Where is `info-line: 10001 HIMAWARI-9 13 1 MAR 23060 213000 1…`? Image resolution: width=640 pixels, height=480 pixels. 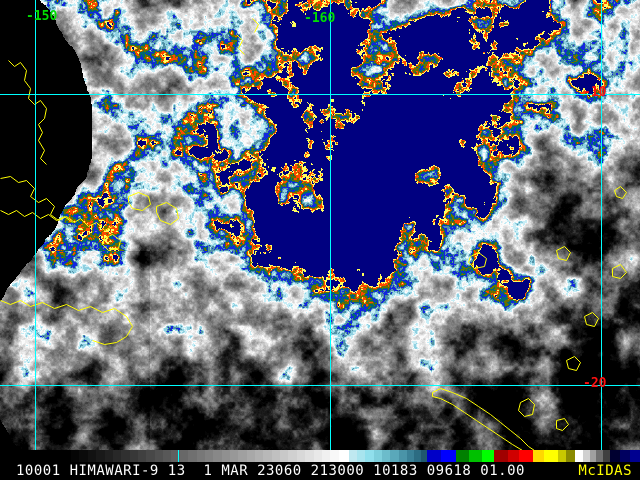 info-line: 10001 HIMAWARI-9 13 1 MAR 23060 213000 1… is located at coordinates (320, 471).